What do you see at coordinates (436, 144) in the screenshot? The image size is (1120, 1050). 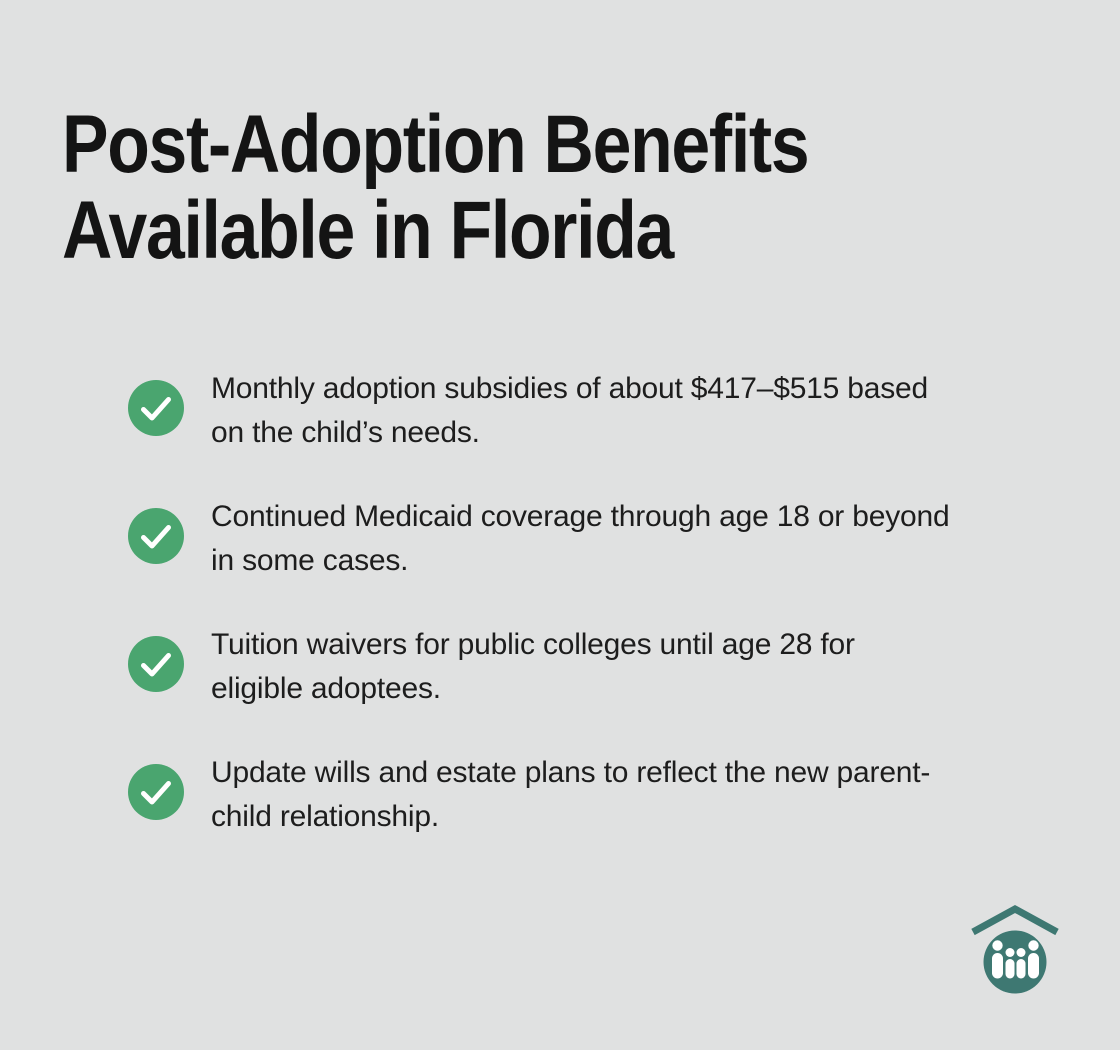 I see `page-title-line-1: Post-Adoption Benefits` at bounding box center [436, 144].